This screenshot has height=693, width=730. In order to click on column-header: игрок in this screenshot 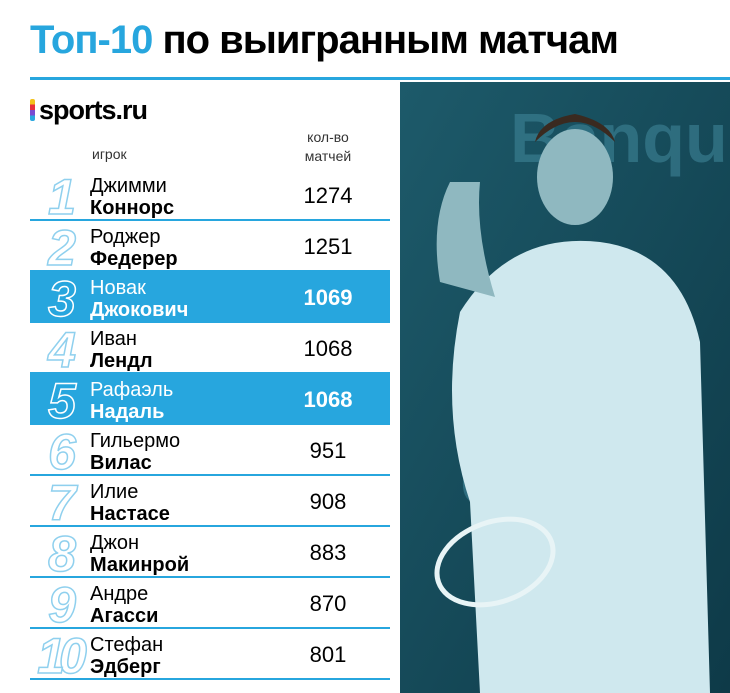, I will do `click(109, 154)`.